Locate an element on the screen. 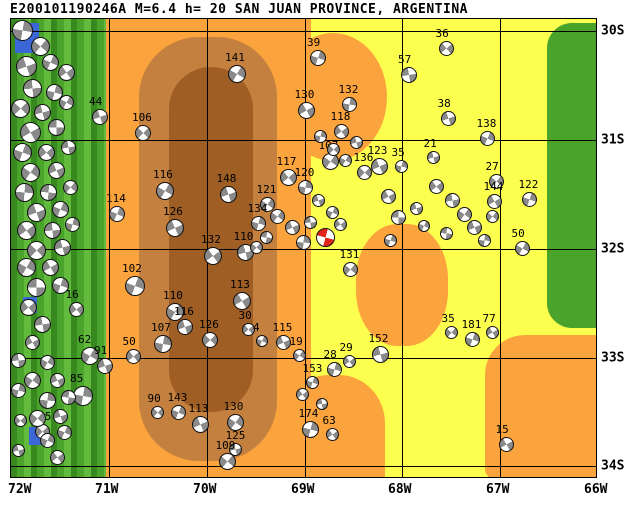 The image size is (638, 505). terrain-orange-north is located at coordinates (333, 97).